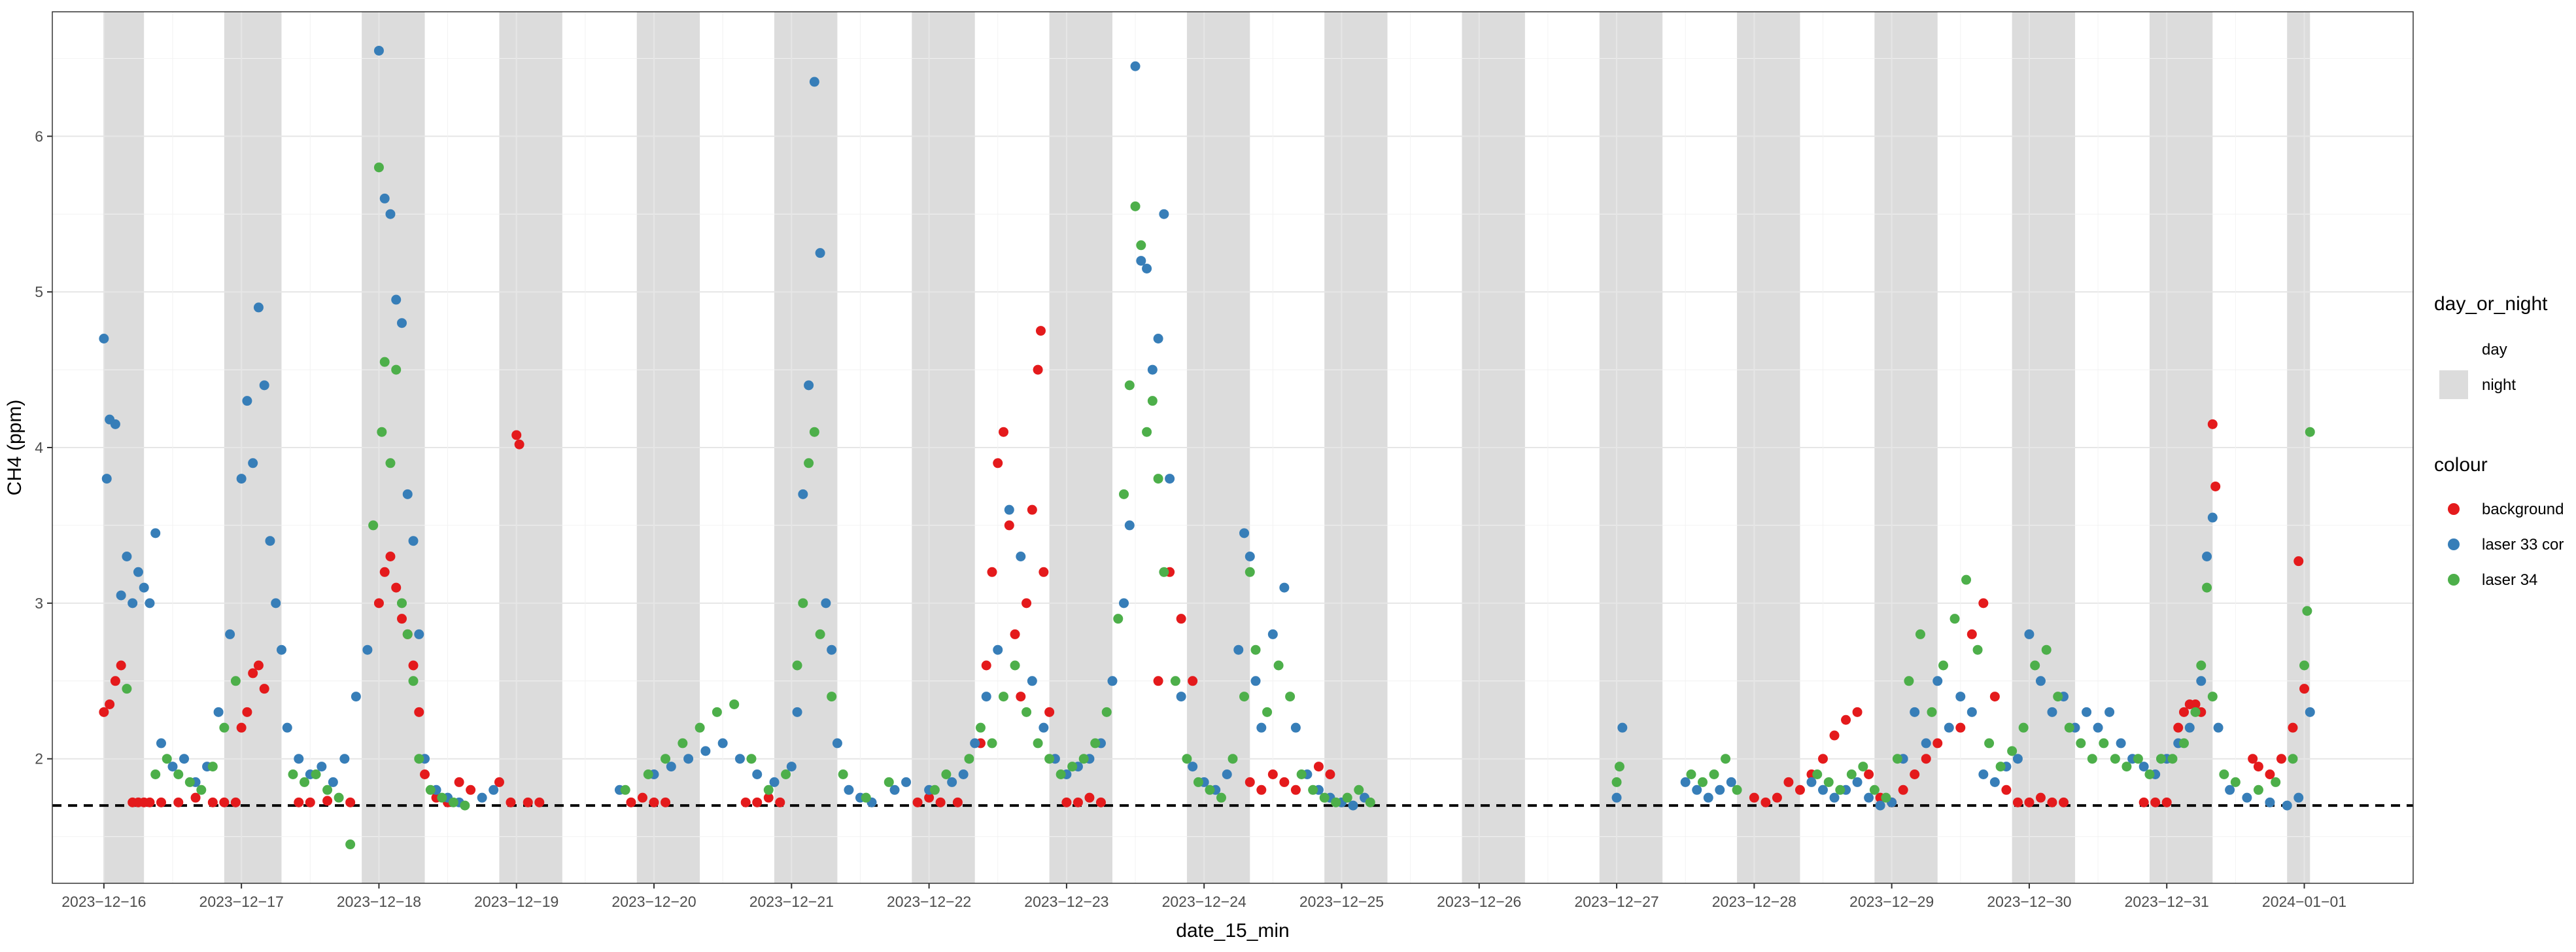 Image resolution: width=2576 pixels, height=952 pixels. What do you see at coordinates (104, 901) in the screenshot?
I see `x-tick-label: 2023−12−16` at bounding box center [104, 901].